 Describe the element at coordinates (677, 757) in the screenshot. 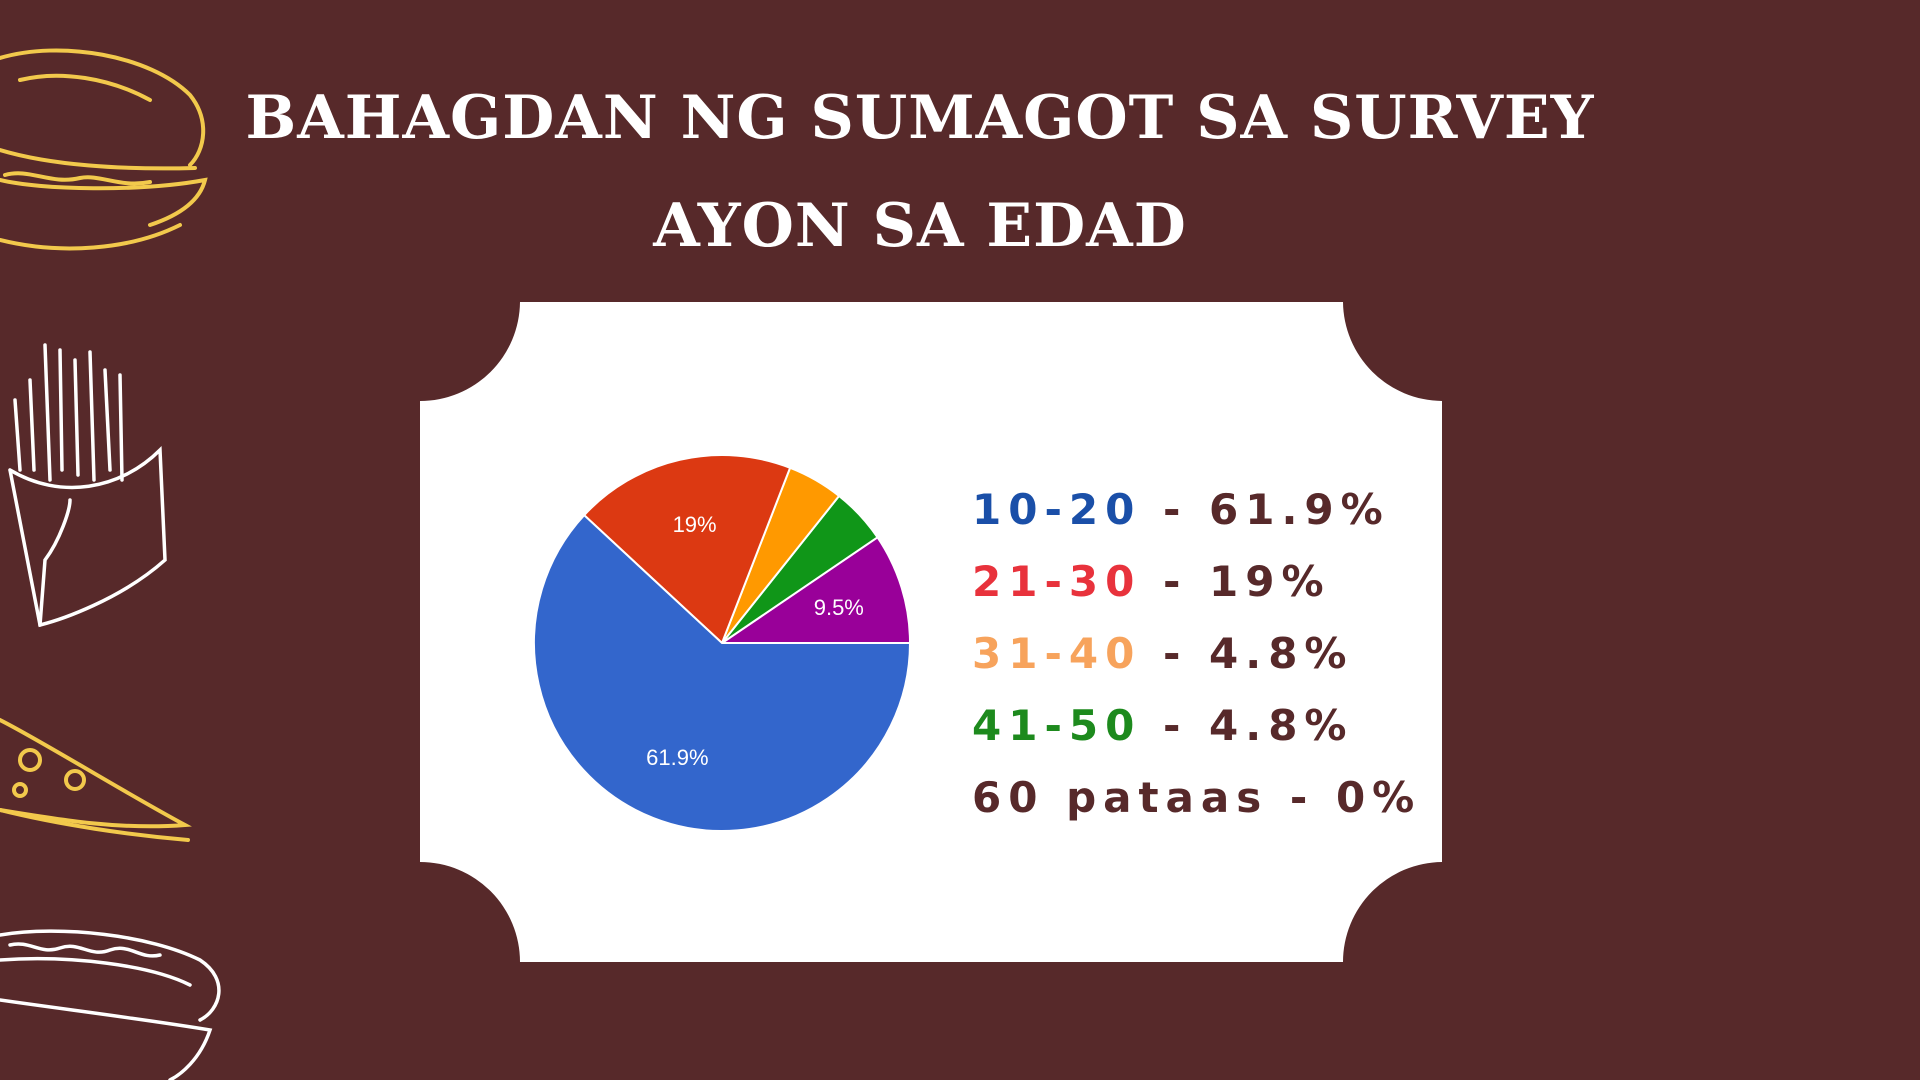

I see `pie-data-label: 61.9%` at that location.